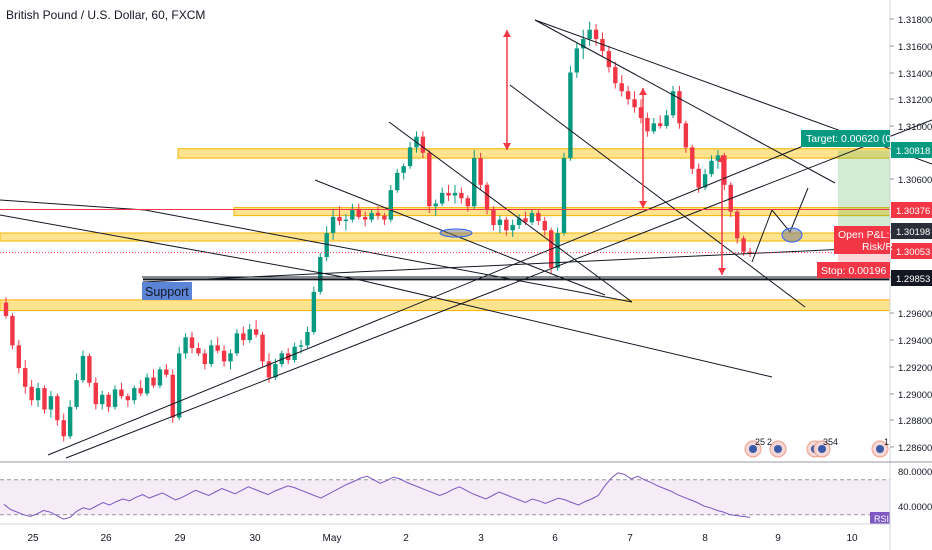  What do you see at coordinates (915, 507) in the screenshot?
I see `rsi-tick-label: 40.0000` at bounding box center [915, 507].